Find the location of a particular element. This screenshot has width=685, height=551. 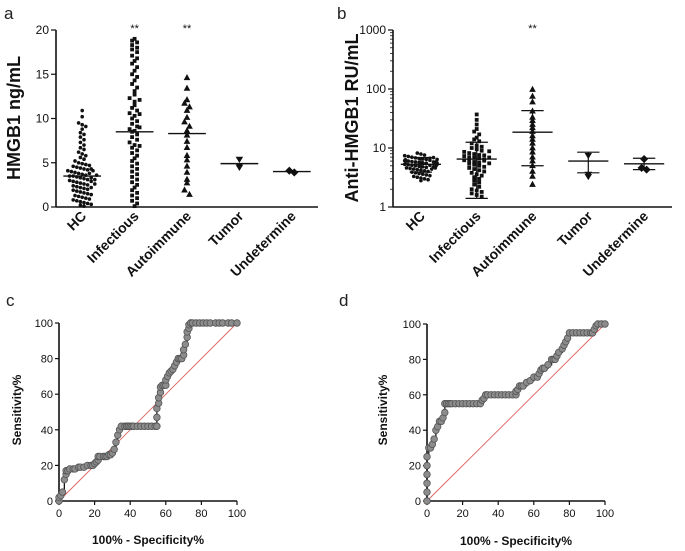

chart-d-ylabel: Sensitivity% is located at coordinates (383, 409).